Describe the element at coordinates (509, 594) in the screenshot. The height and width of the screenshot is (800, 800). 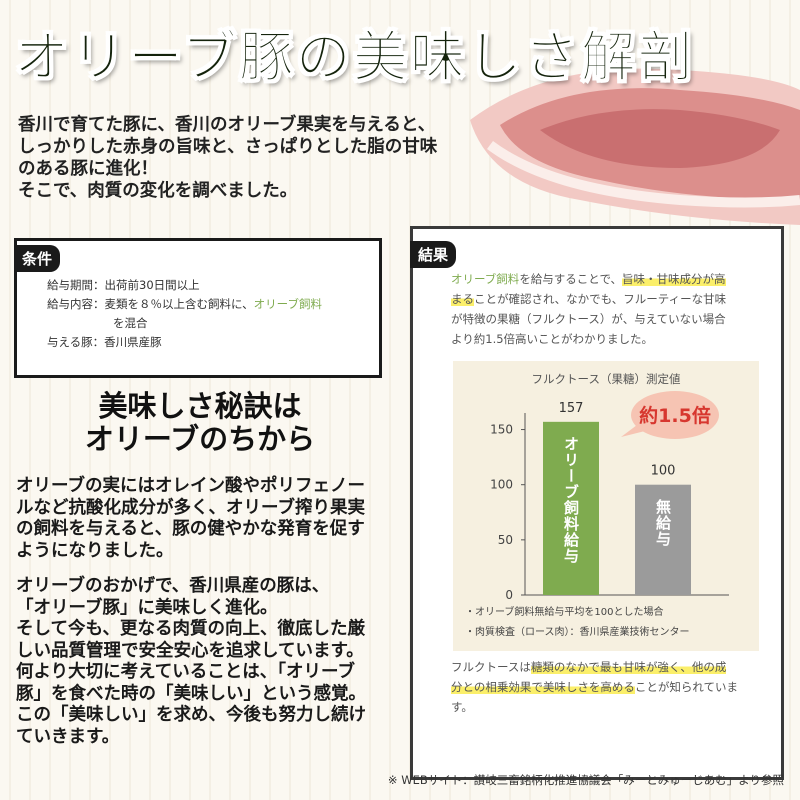
I see `y-tick-label: 0` at that location.